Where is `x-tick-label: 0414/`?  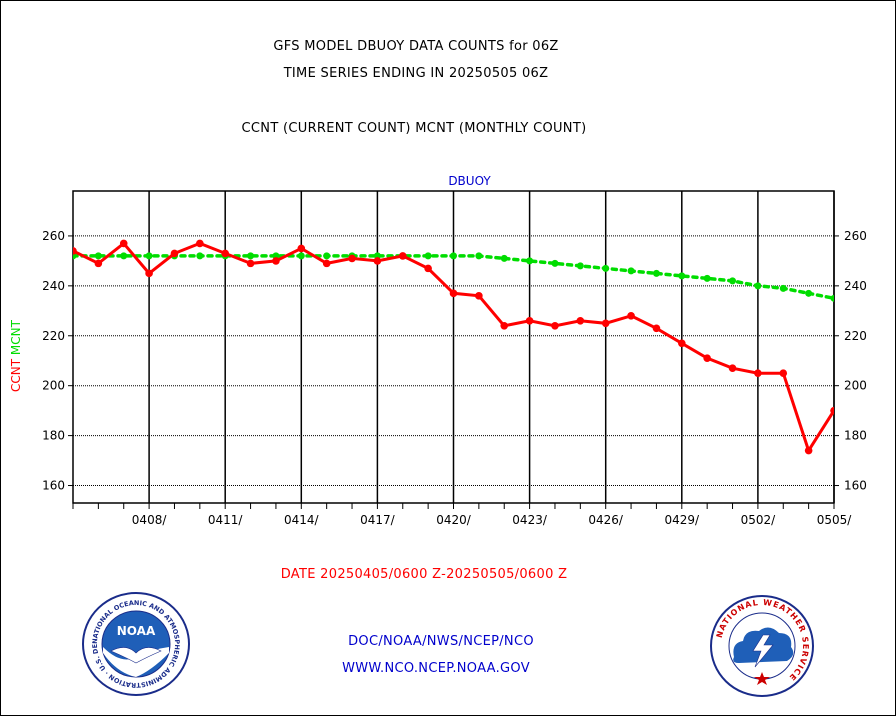
x-tick-label: 0414/ is located at coordinates (302, 520).